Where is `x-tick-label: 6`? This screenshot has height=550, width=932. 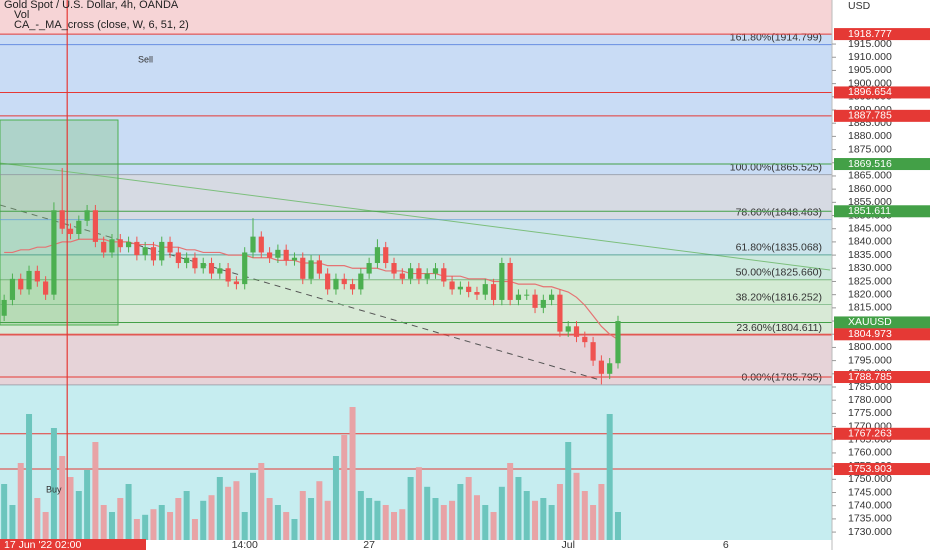
x-tick-label: 6 is located at coordinates (726, 544).